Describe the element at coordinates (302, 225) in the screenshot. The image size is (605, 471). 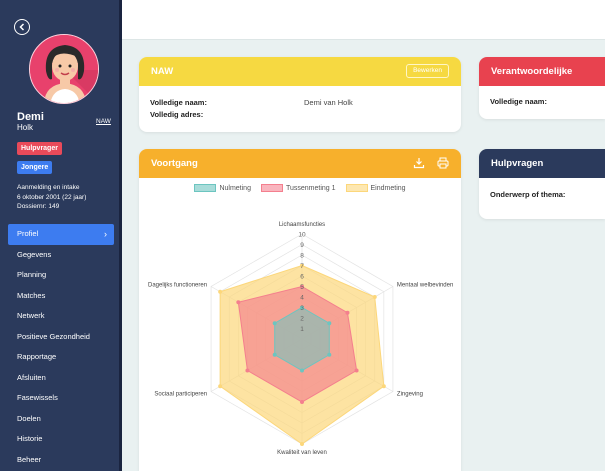
I see `category-label: Lichaamsfuncties` at that location.